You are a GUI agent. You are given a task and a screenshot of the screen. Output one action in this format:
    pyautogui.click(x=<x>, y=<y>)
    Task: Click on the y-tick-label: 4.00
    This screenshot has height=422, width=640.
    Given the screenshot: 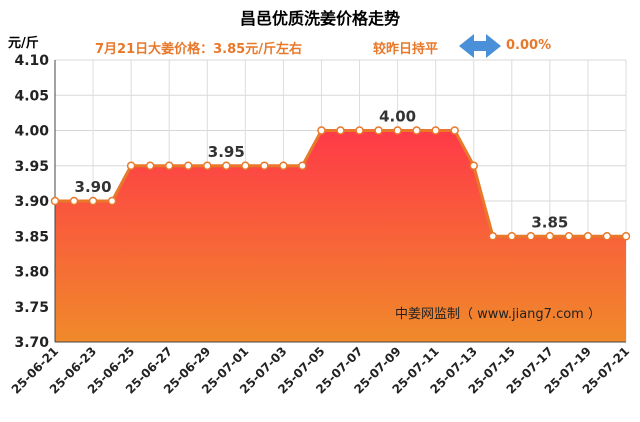 What is the action you would take?
    pyautogui.click(x=31, y=132)
    